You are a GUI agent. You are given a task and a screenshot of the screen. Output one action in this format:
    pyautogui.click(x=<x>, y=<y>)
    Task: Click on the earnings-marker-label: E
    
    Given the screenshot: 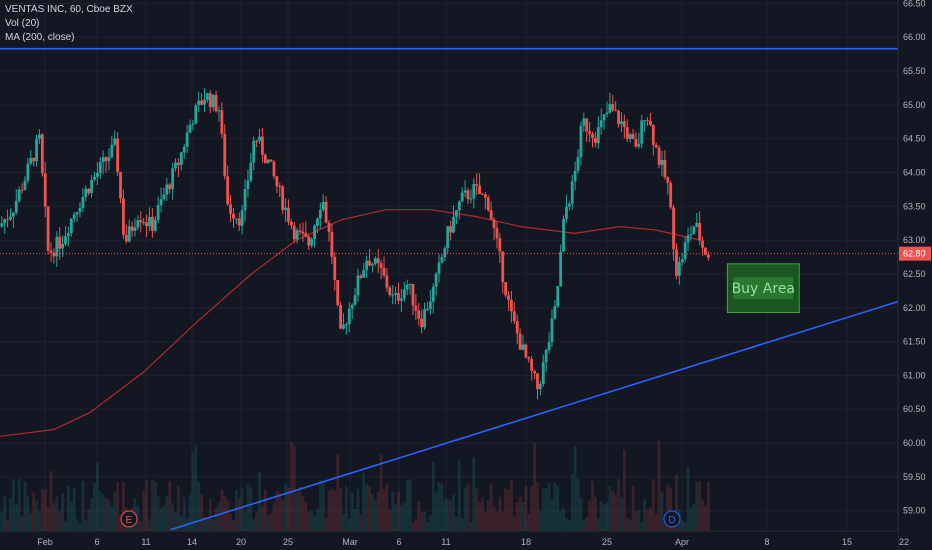 What is the action you would take?
    pyautogui.click(x=129, y=520)
    